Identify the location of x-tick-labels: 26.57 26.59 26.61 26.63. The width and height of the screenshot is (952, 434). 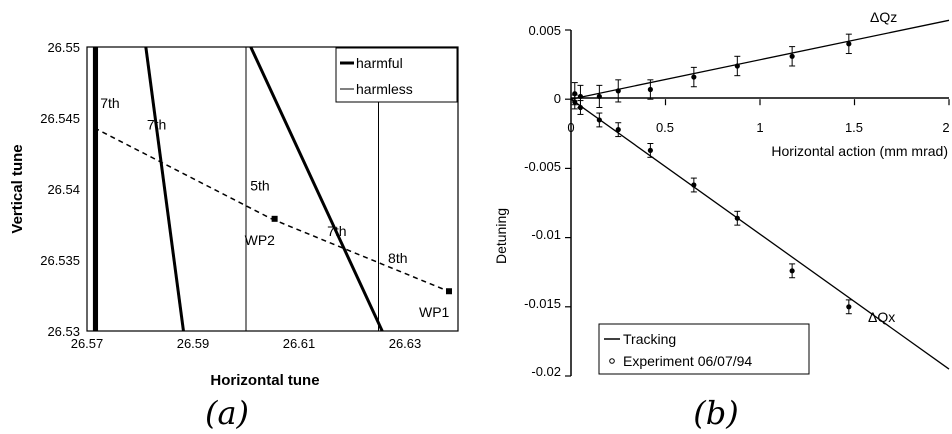
(246, 343).